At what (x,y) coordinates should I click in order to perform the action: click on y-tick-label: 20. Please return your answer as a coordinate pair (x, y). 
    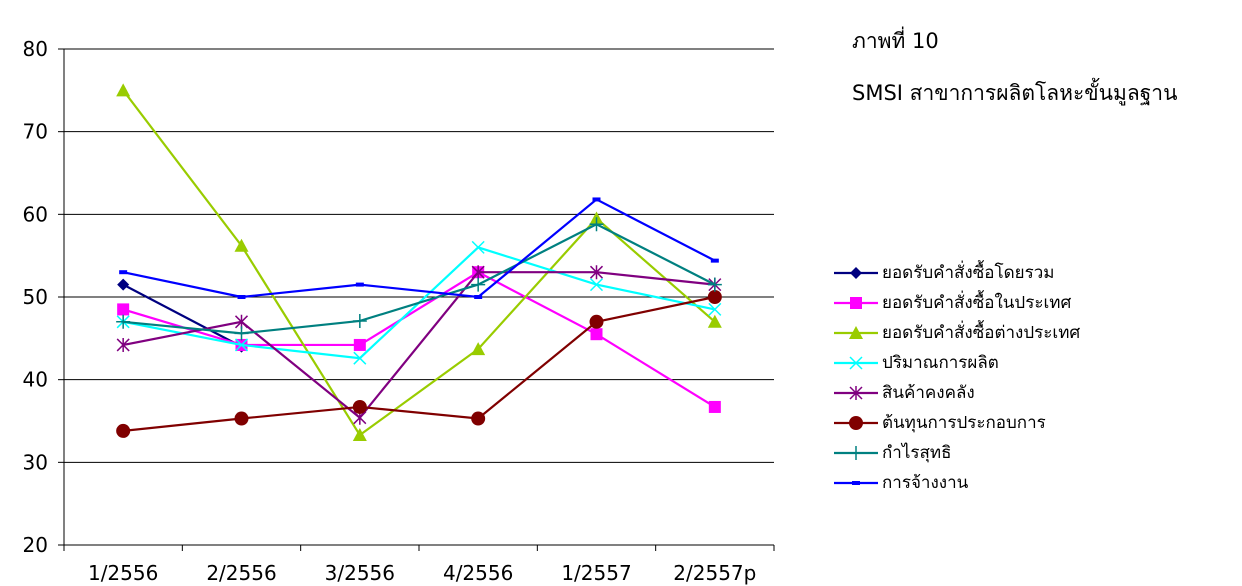
    Looking at the image, I should click on (35, 545).